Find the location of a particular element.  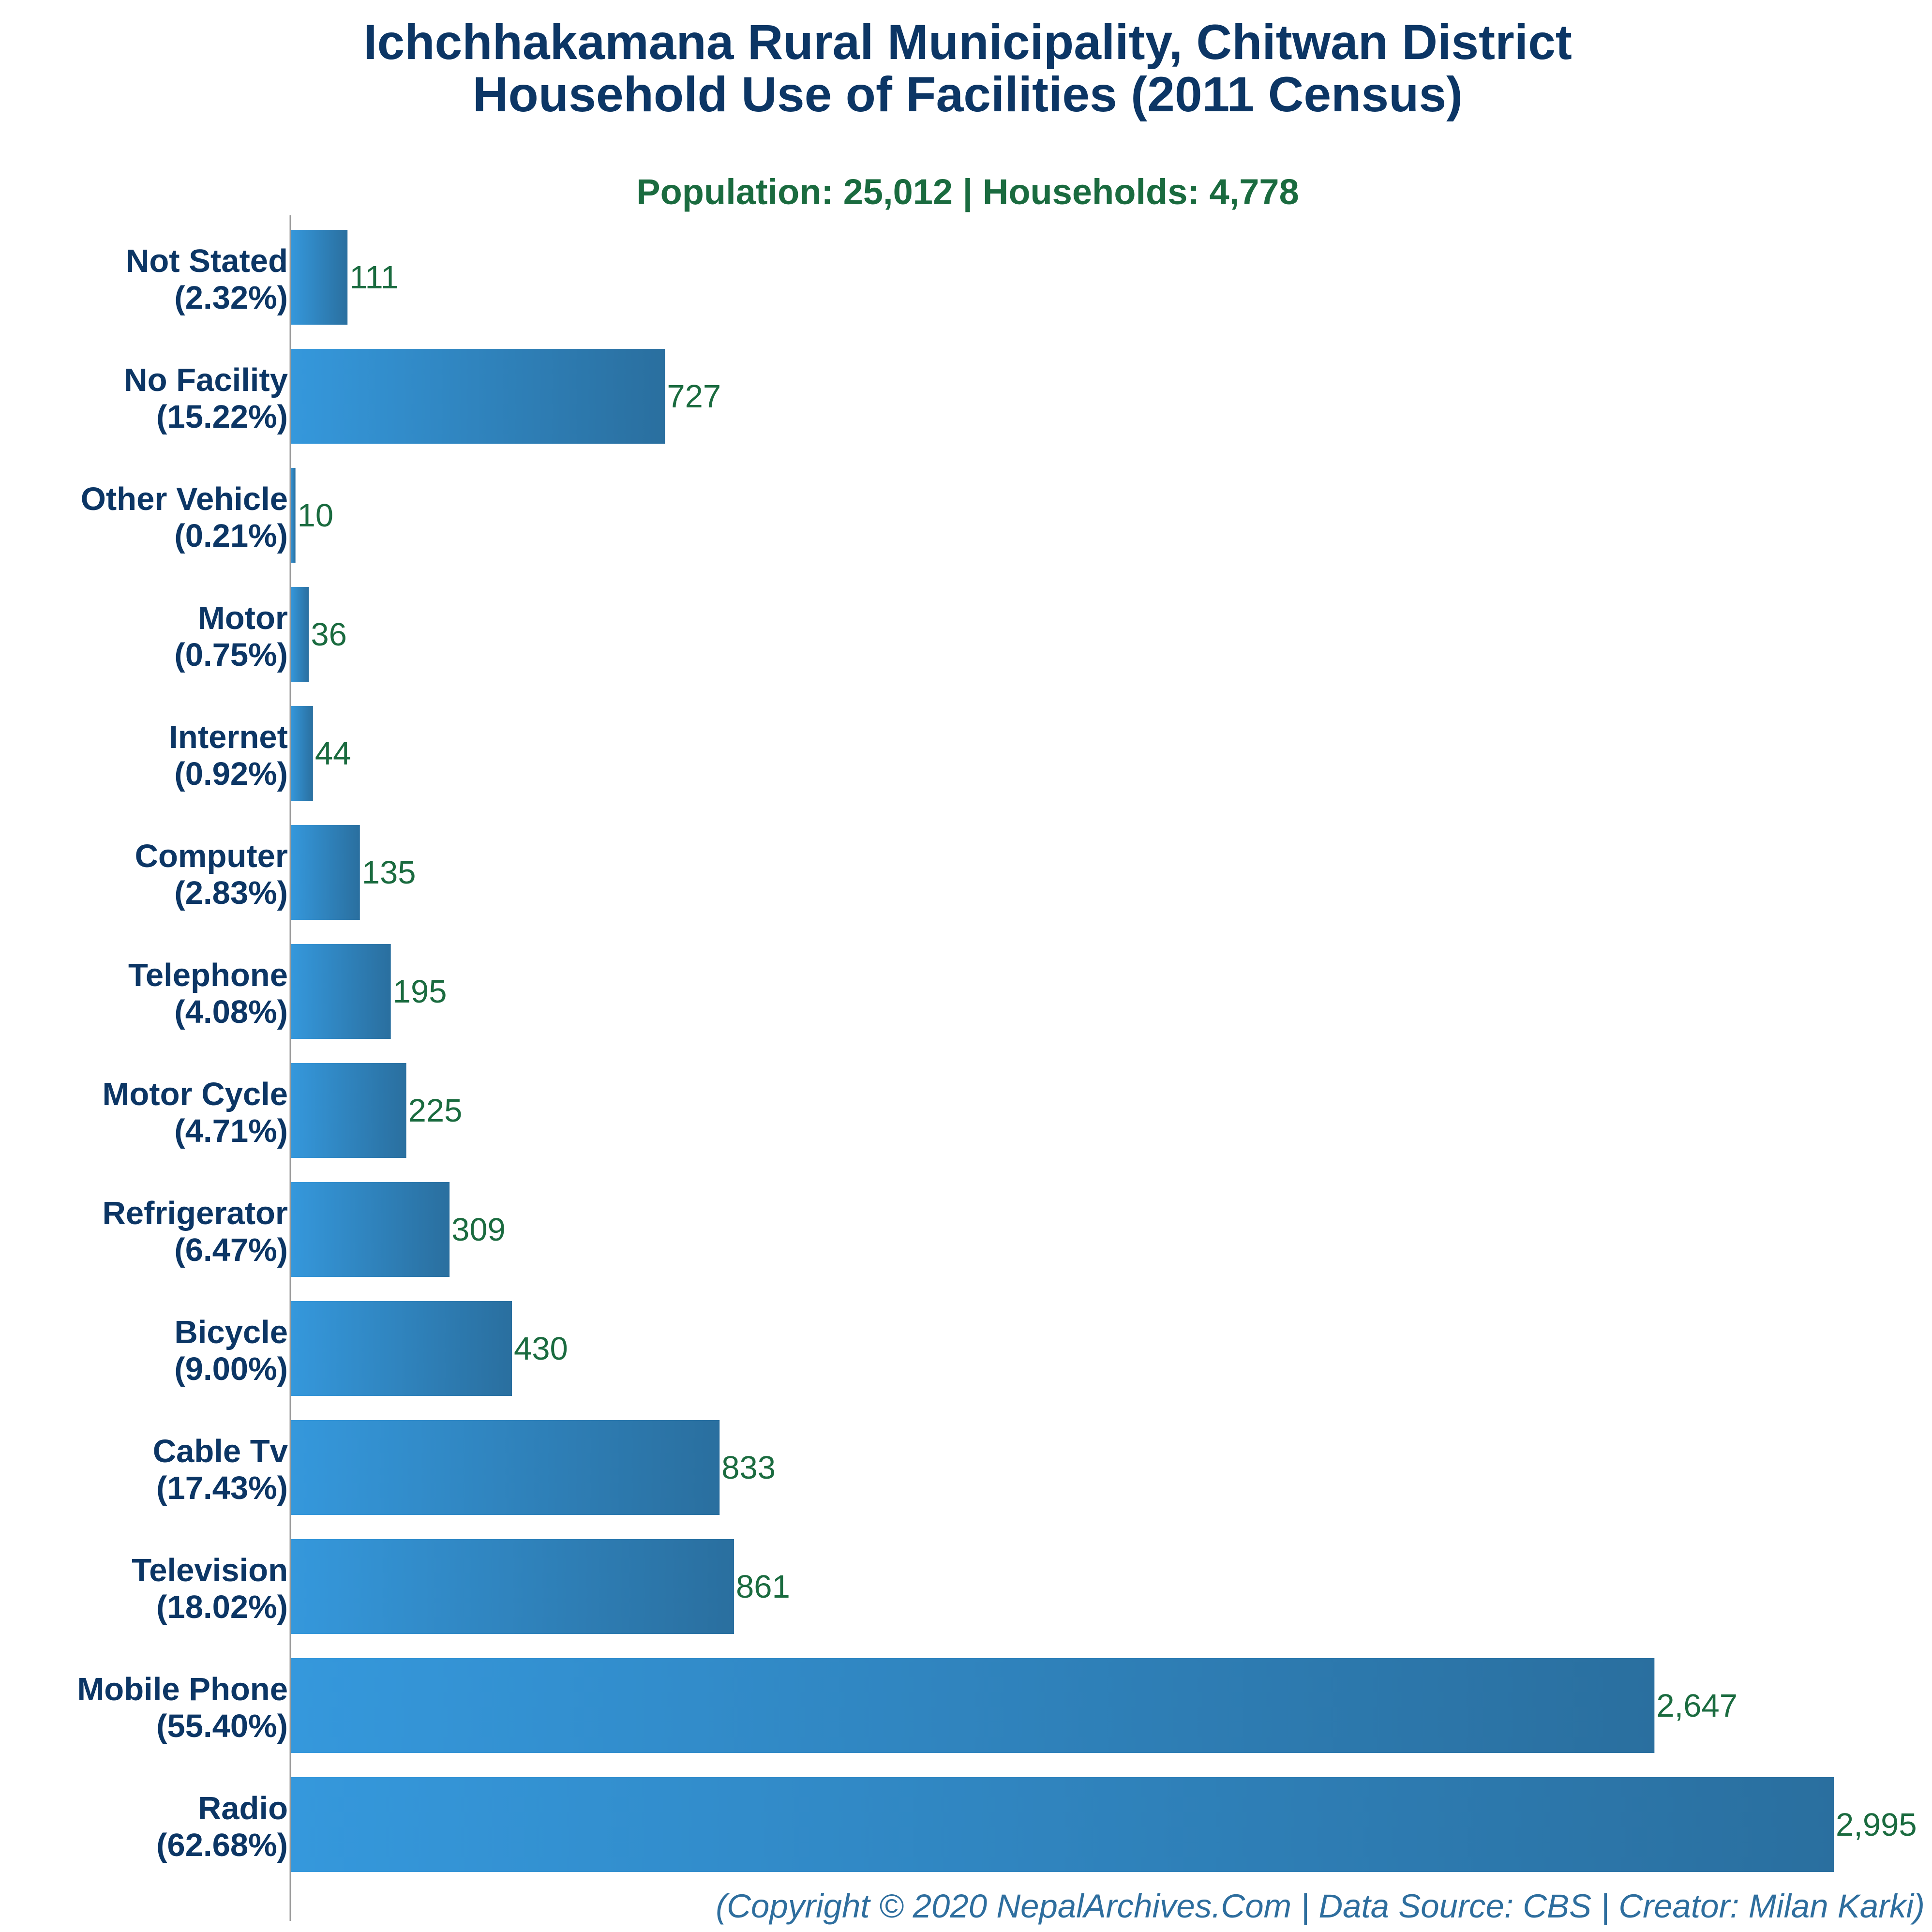

value-label-no-facility: 727 is located at coordinates (694, 396).